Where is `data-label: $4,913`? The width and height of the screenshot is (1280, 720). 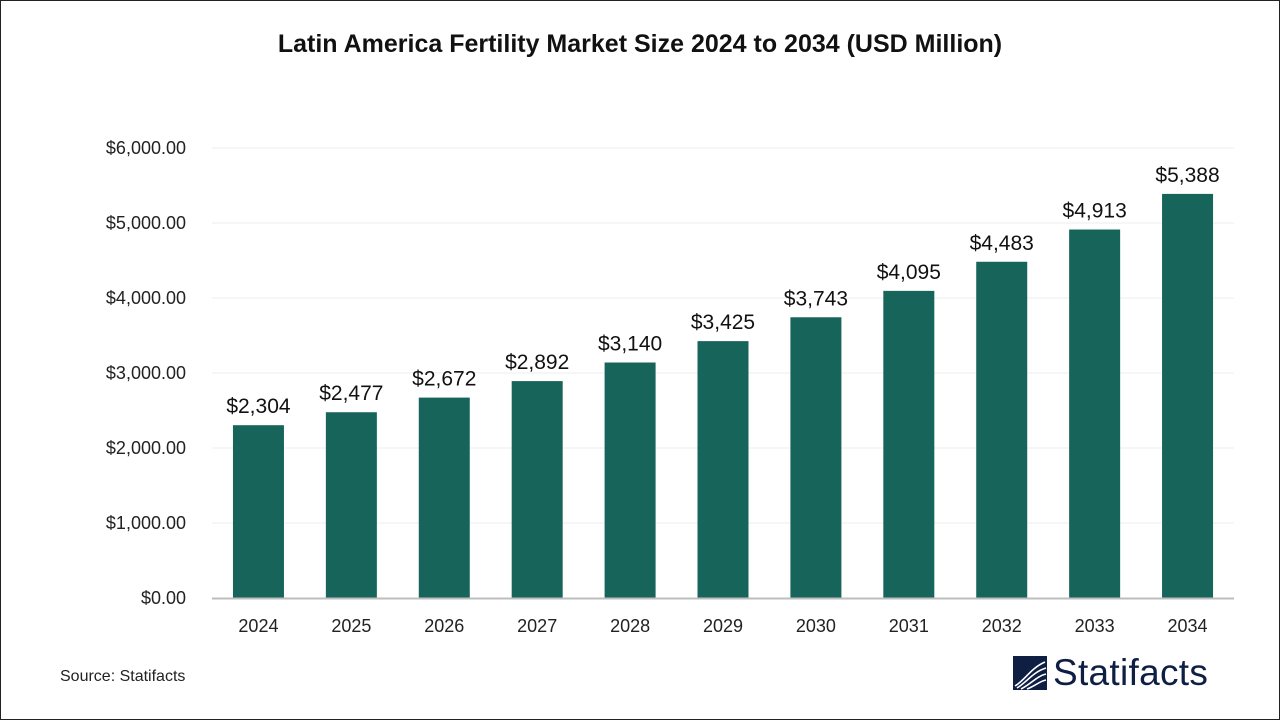
data-label: $4,913 is located at coordinates (1095, 211).